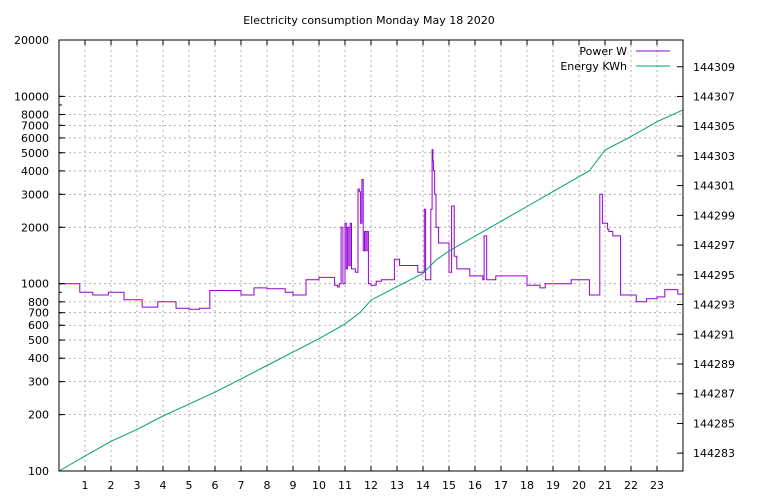  Describe the element at coordinates (527, 485) in the screenshot. I see `x-tick-label: 18` at that location.